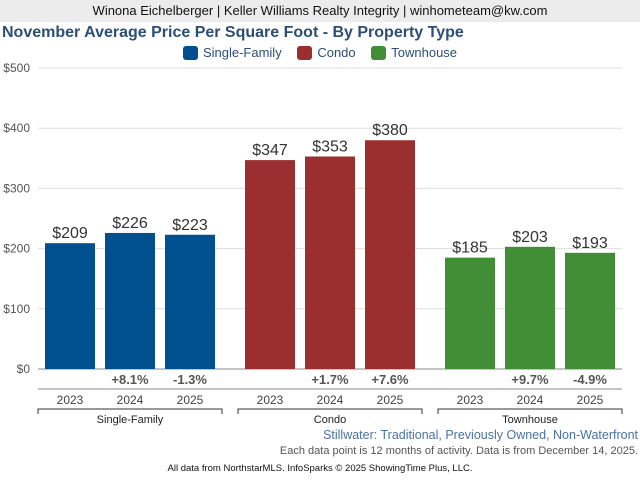 The height and width of the screenshot is (480, 640). I want to click on bar-value-label: $209, so click(70, 233).